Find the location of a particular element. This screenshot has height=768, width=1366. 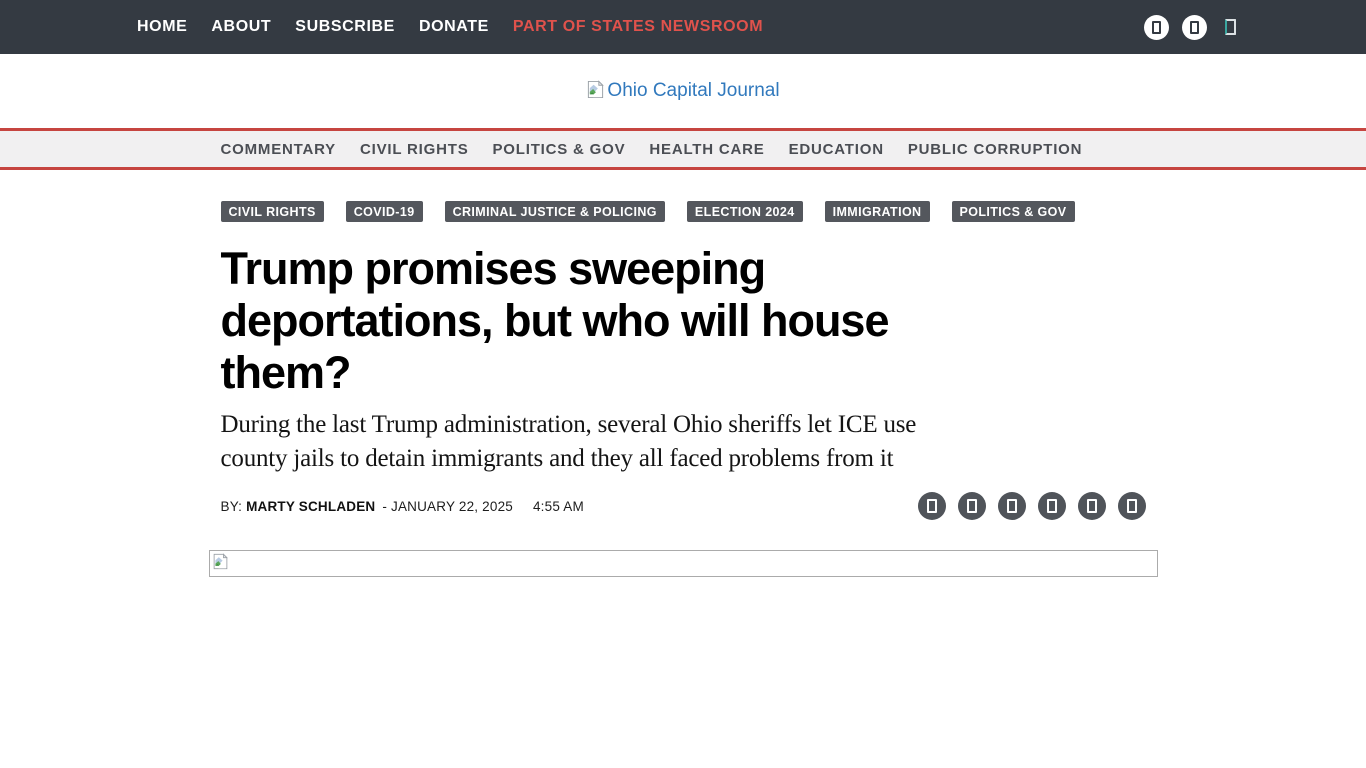

logo-band: Ohio Capital Journal is located at coordinates (683, 91).